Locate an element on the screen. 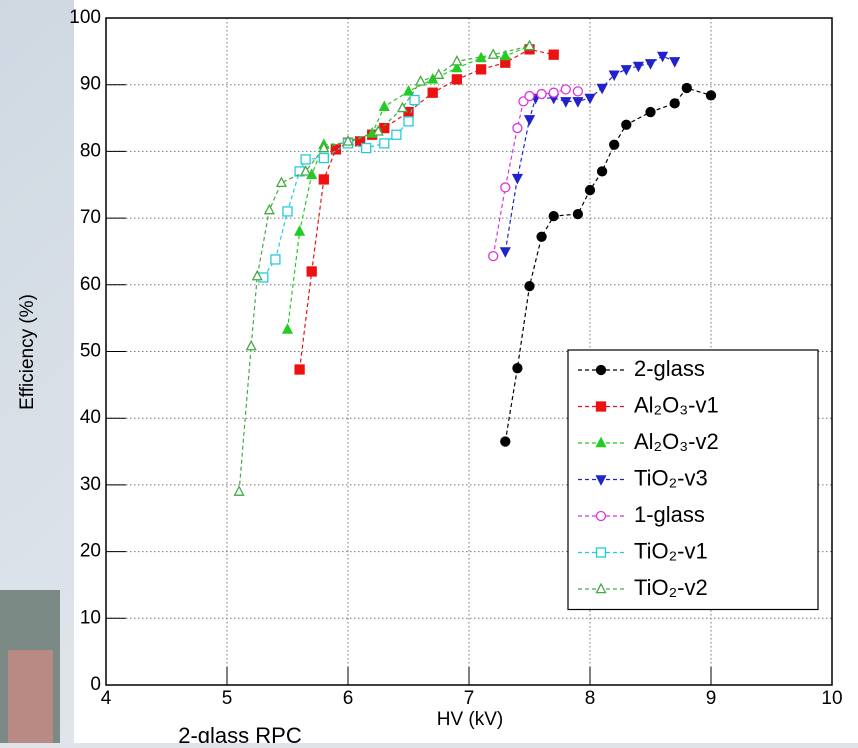 The width and height of the screenshot is (858, 748). legend-label: TiO₂-v3 is located at coordinates (671, 477).